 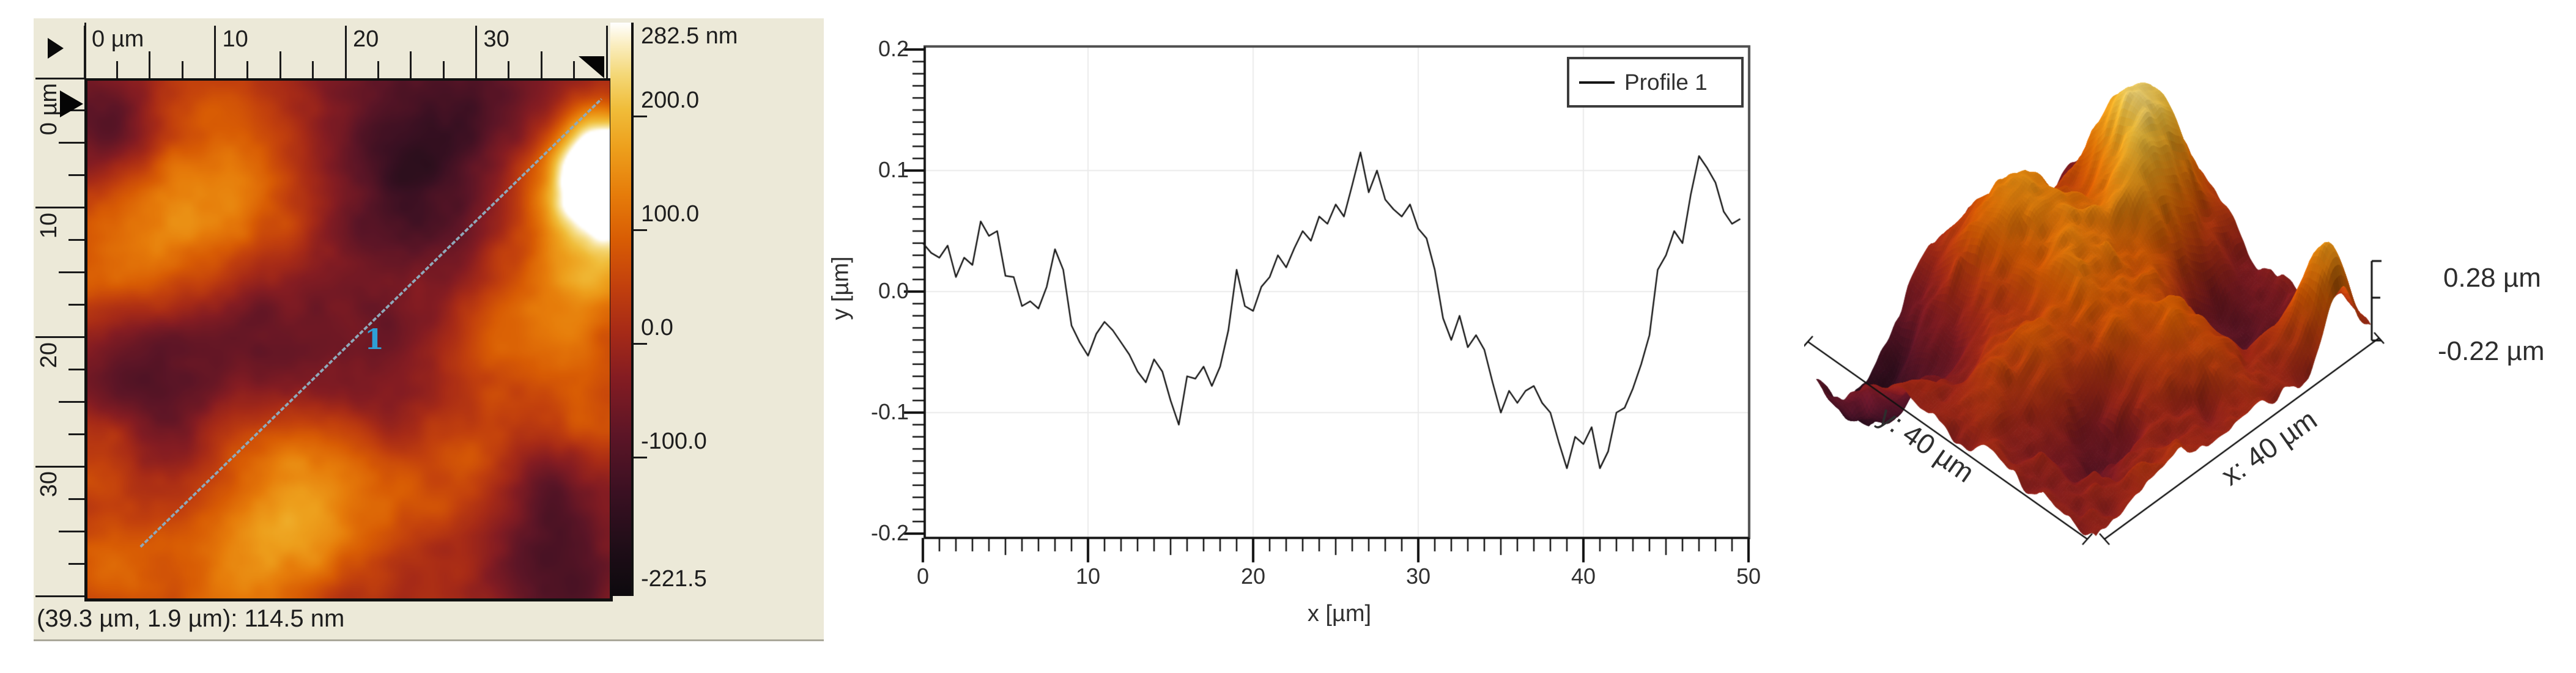 I want to click on profile-line-number-label: 1, so click(x=375, y=339).